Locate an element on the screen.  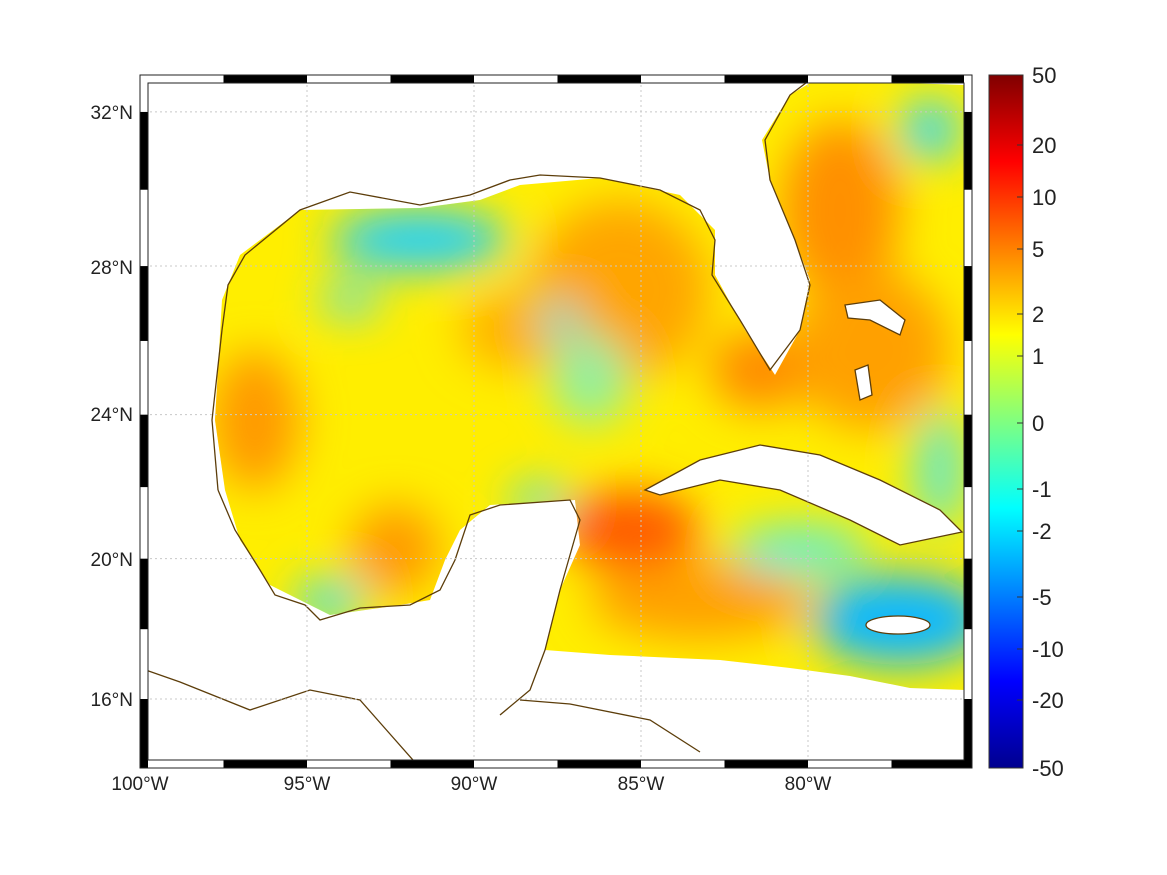
lon-tick-labels: 100°W 95°W 90°W 85°W 80°W is located at coordinates (471, 784).